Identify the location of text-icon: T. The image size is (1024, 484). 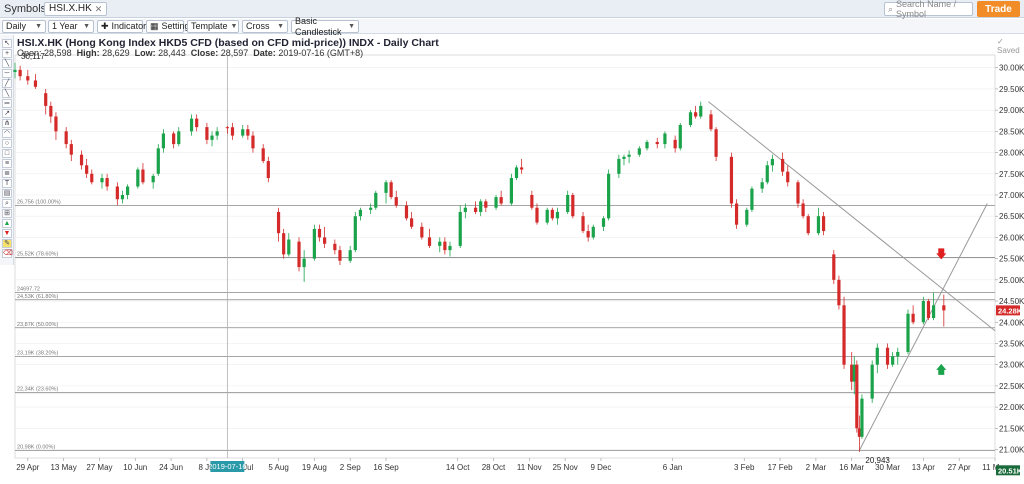
(7, 183).